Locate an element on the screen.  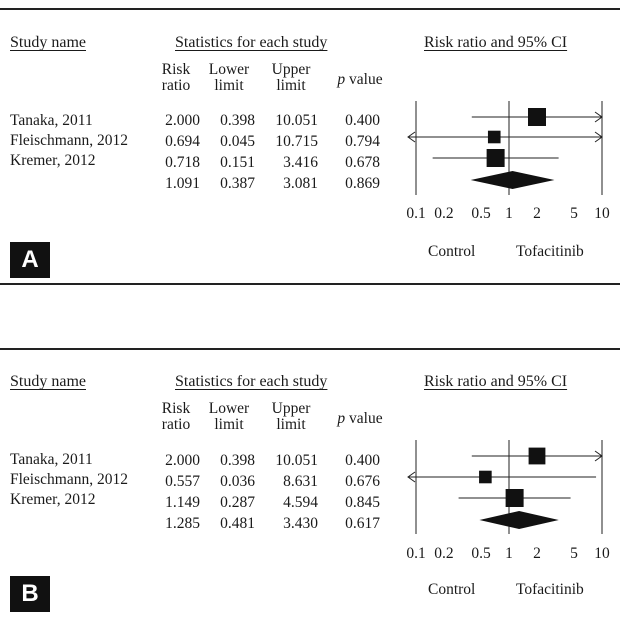
risk-ratio-value: 0.718 is located at coordinates (182, 162).